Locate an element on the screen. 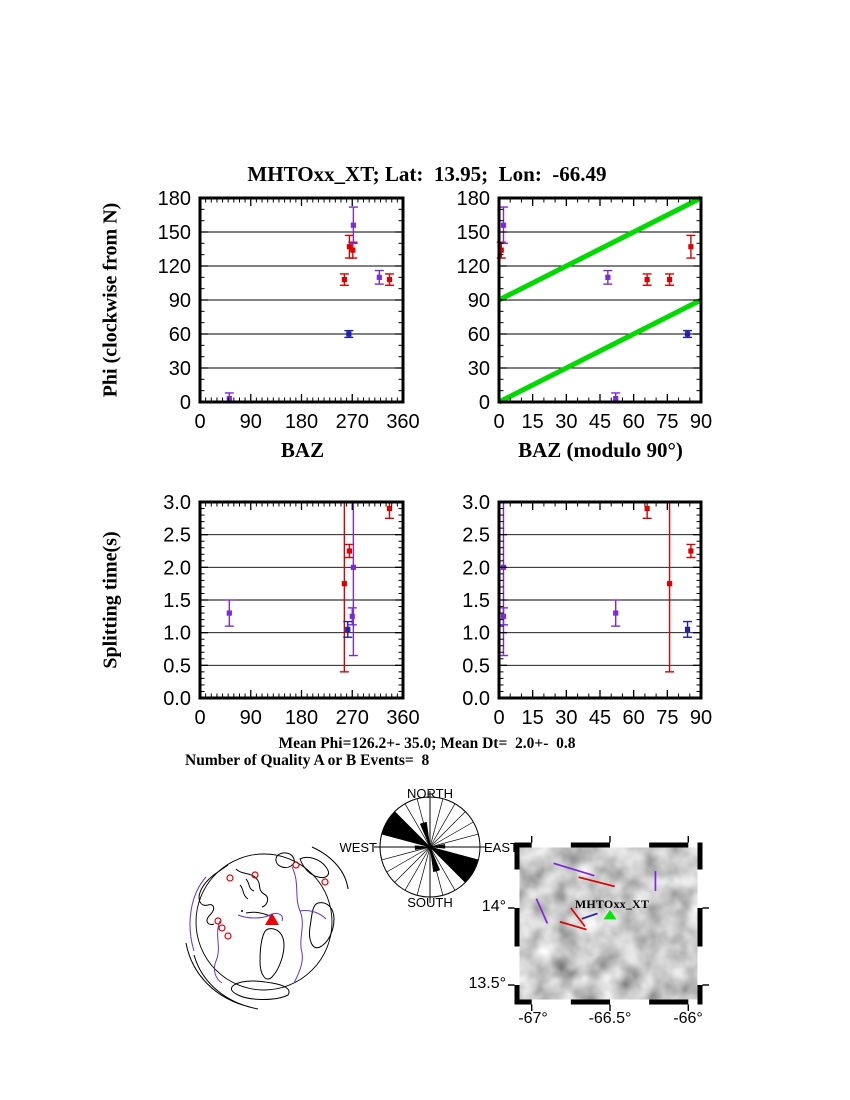 This screenshot has height=1100, width=850. station-marker is located at coordinates (610, 914).